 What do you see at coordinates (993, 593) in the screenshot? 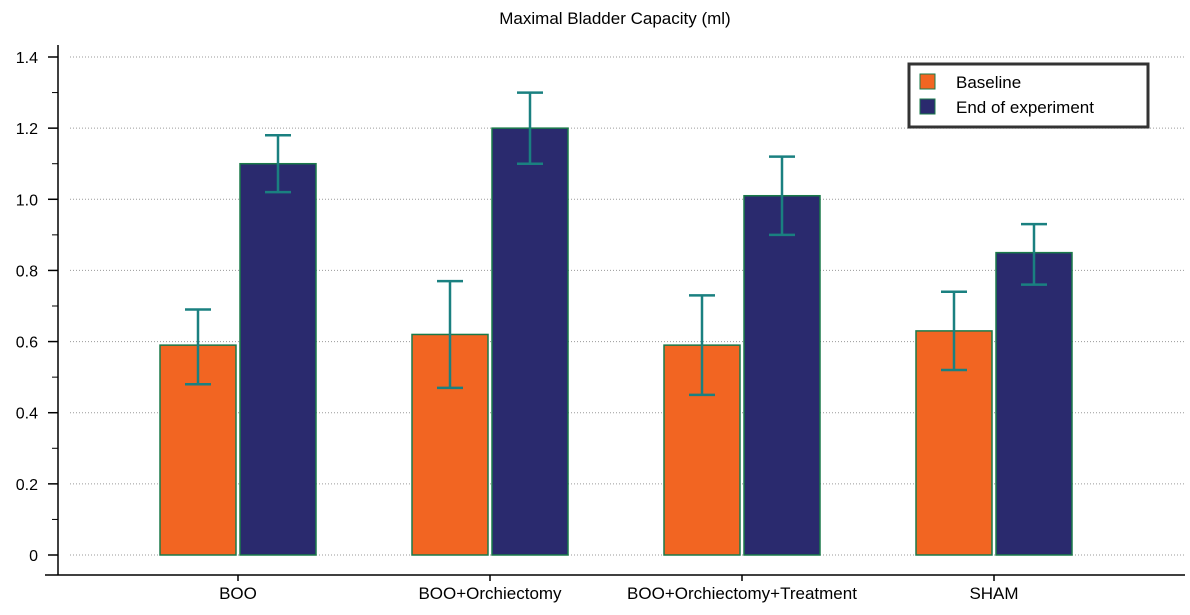
I see `x-tick-label: SHAM` at bounding box center [993, 593].